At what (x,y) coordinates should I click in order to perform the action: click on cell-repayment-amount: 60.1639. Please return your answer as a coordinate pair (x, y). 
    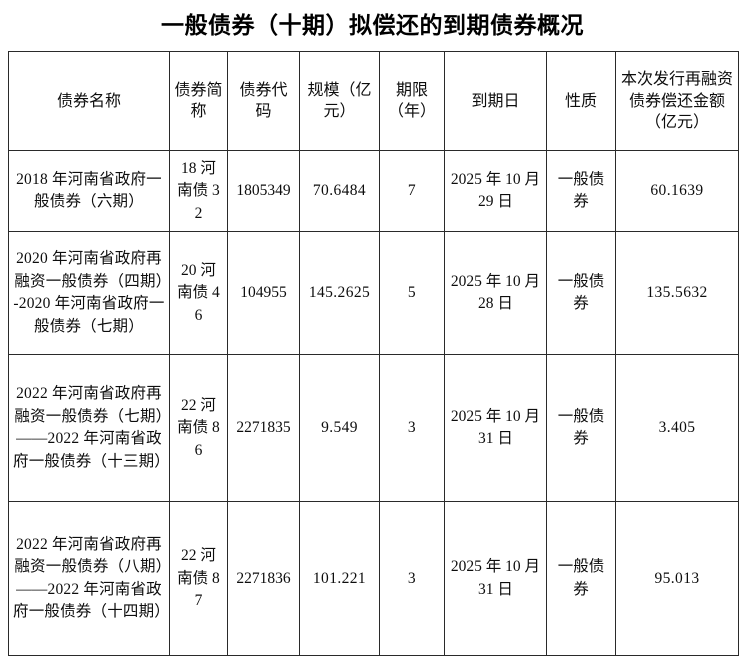
    Looking at the image, I should click on (677, 191).